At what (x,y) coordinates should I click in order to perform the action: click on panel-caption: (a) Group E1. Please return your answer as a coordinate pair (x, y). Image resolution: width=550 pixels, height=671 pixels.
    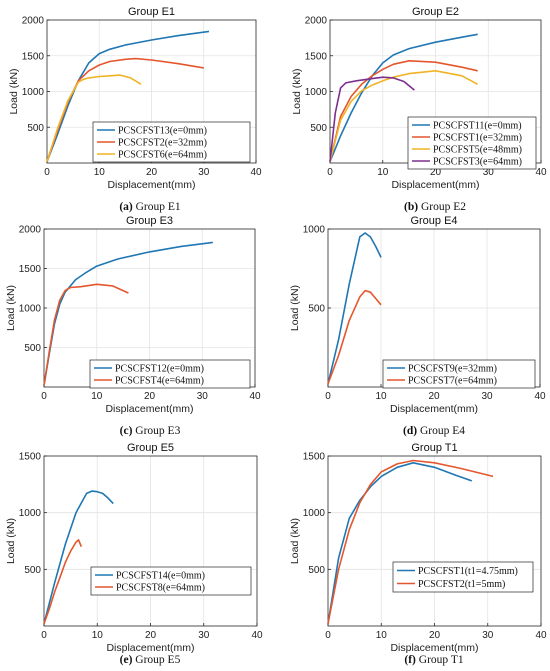
    Looking at the image, I should click on (150, 207).